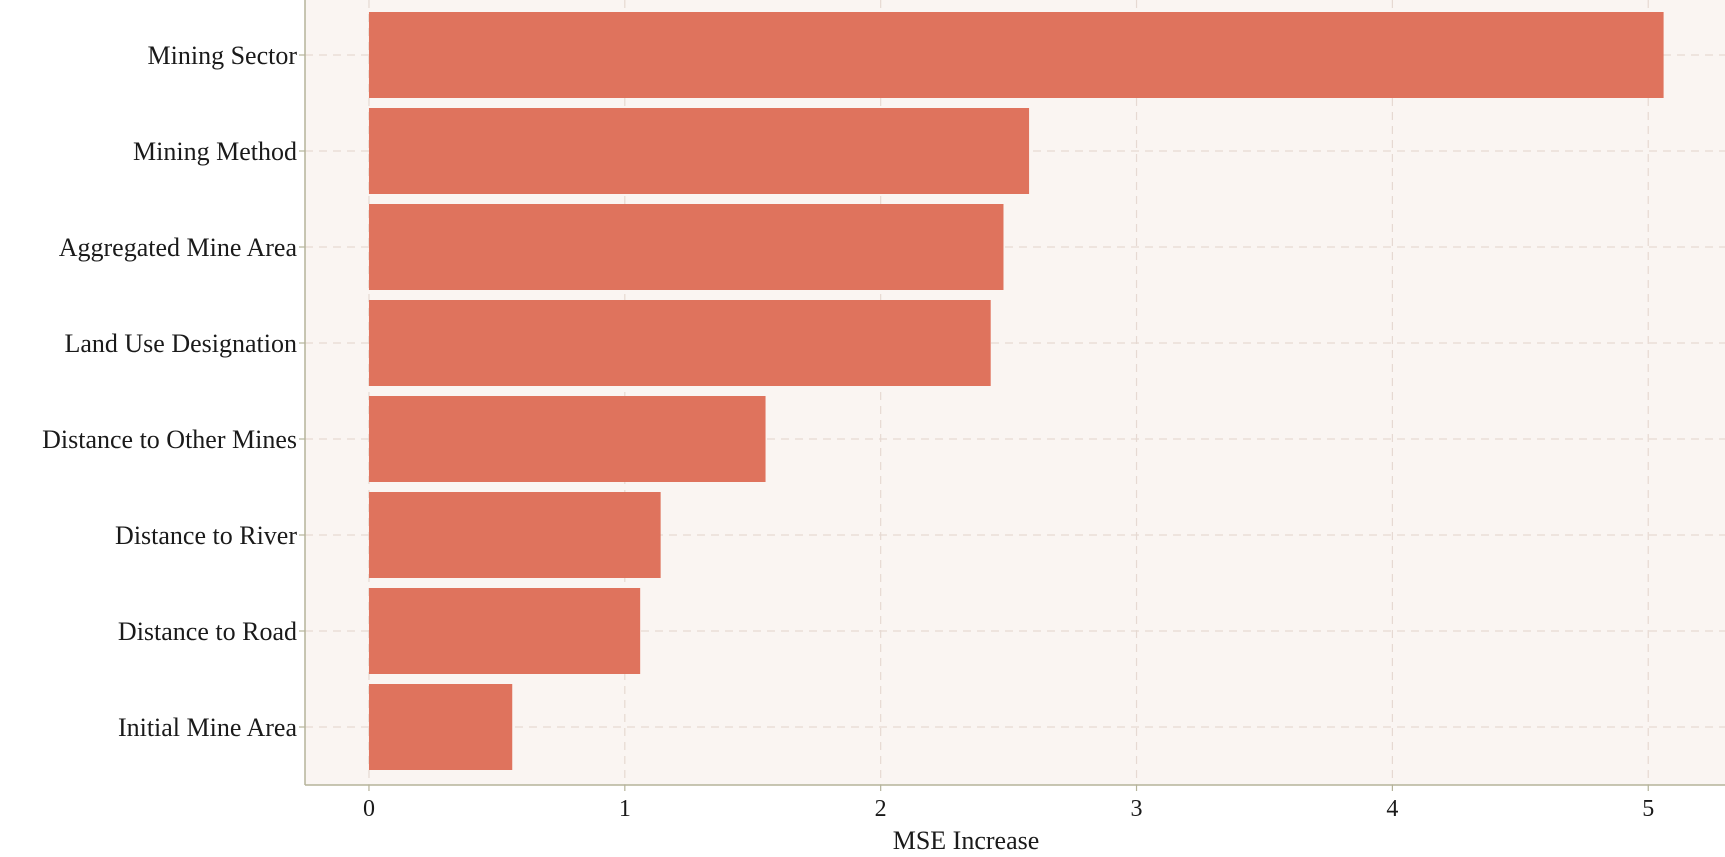 The image size is (1725, 857). Describe the element at coordinates (1392, 809) in the screenshot. I see `x-tick-label: 4` at that location.